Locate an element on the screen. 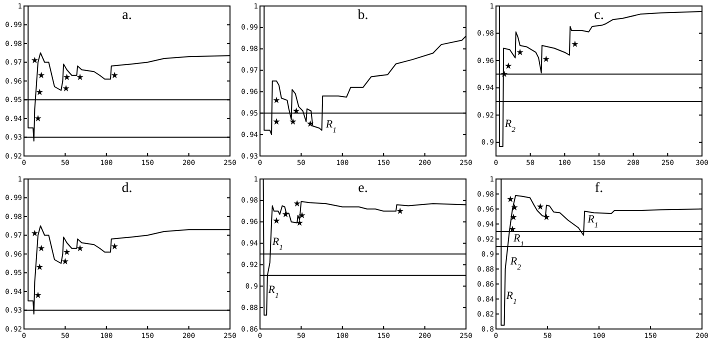 The image size is (709, 346). chart-title: e. is located at coordinates (363, 188).